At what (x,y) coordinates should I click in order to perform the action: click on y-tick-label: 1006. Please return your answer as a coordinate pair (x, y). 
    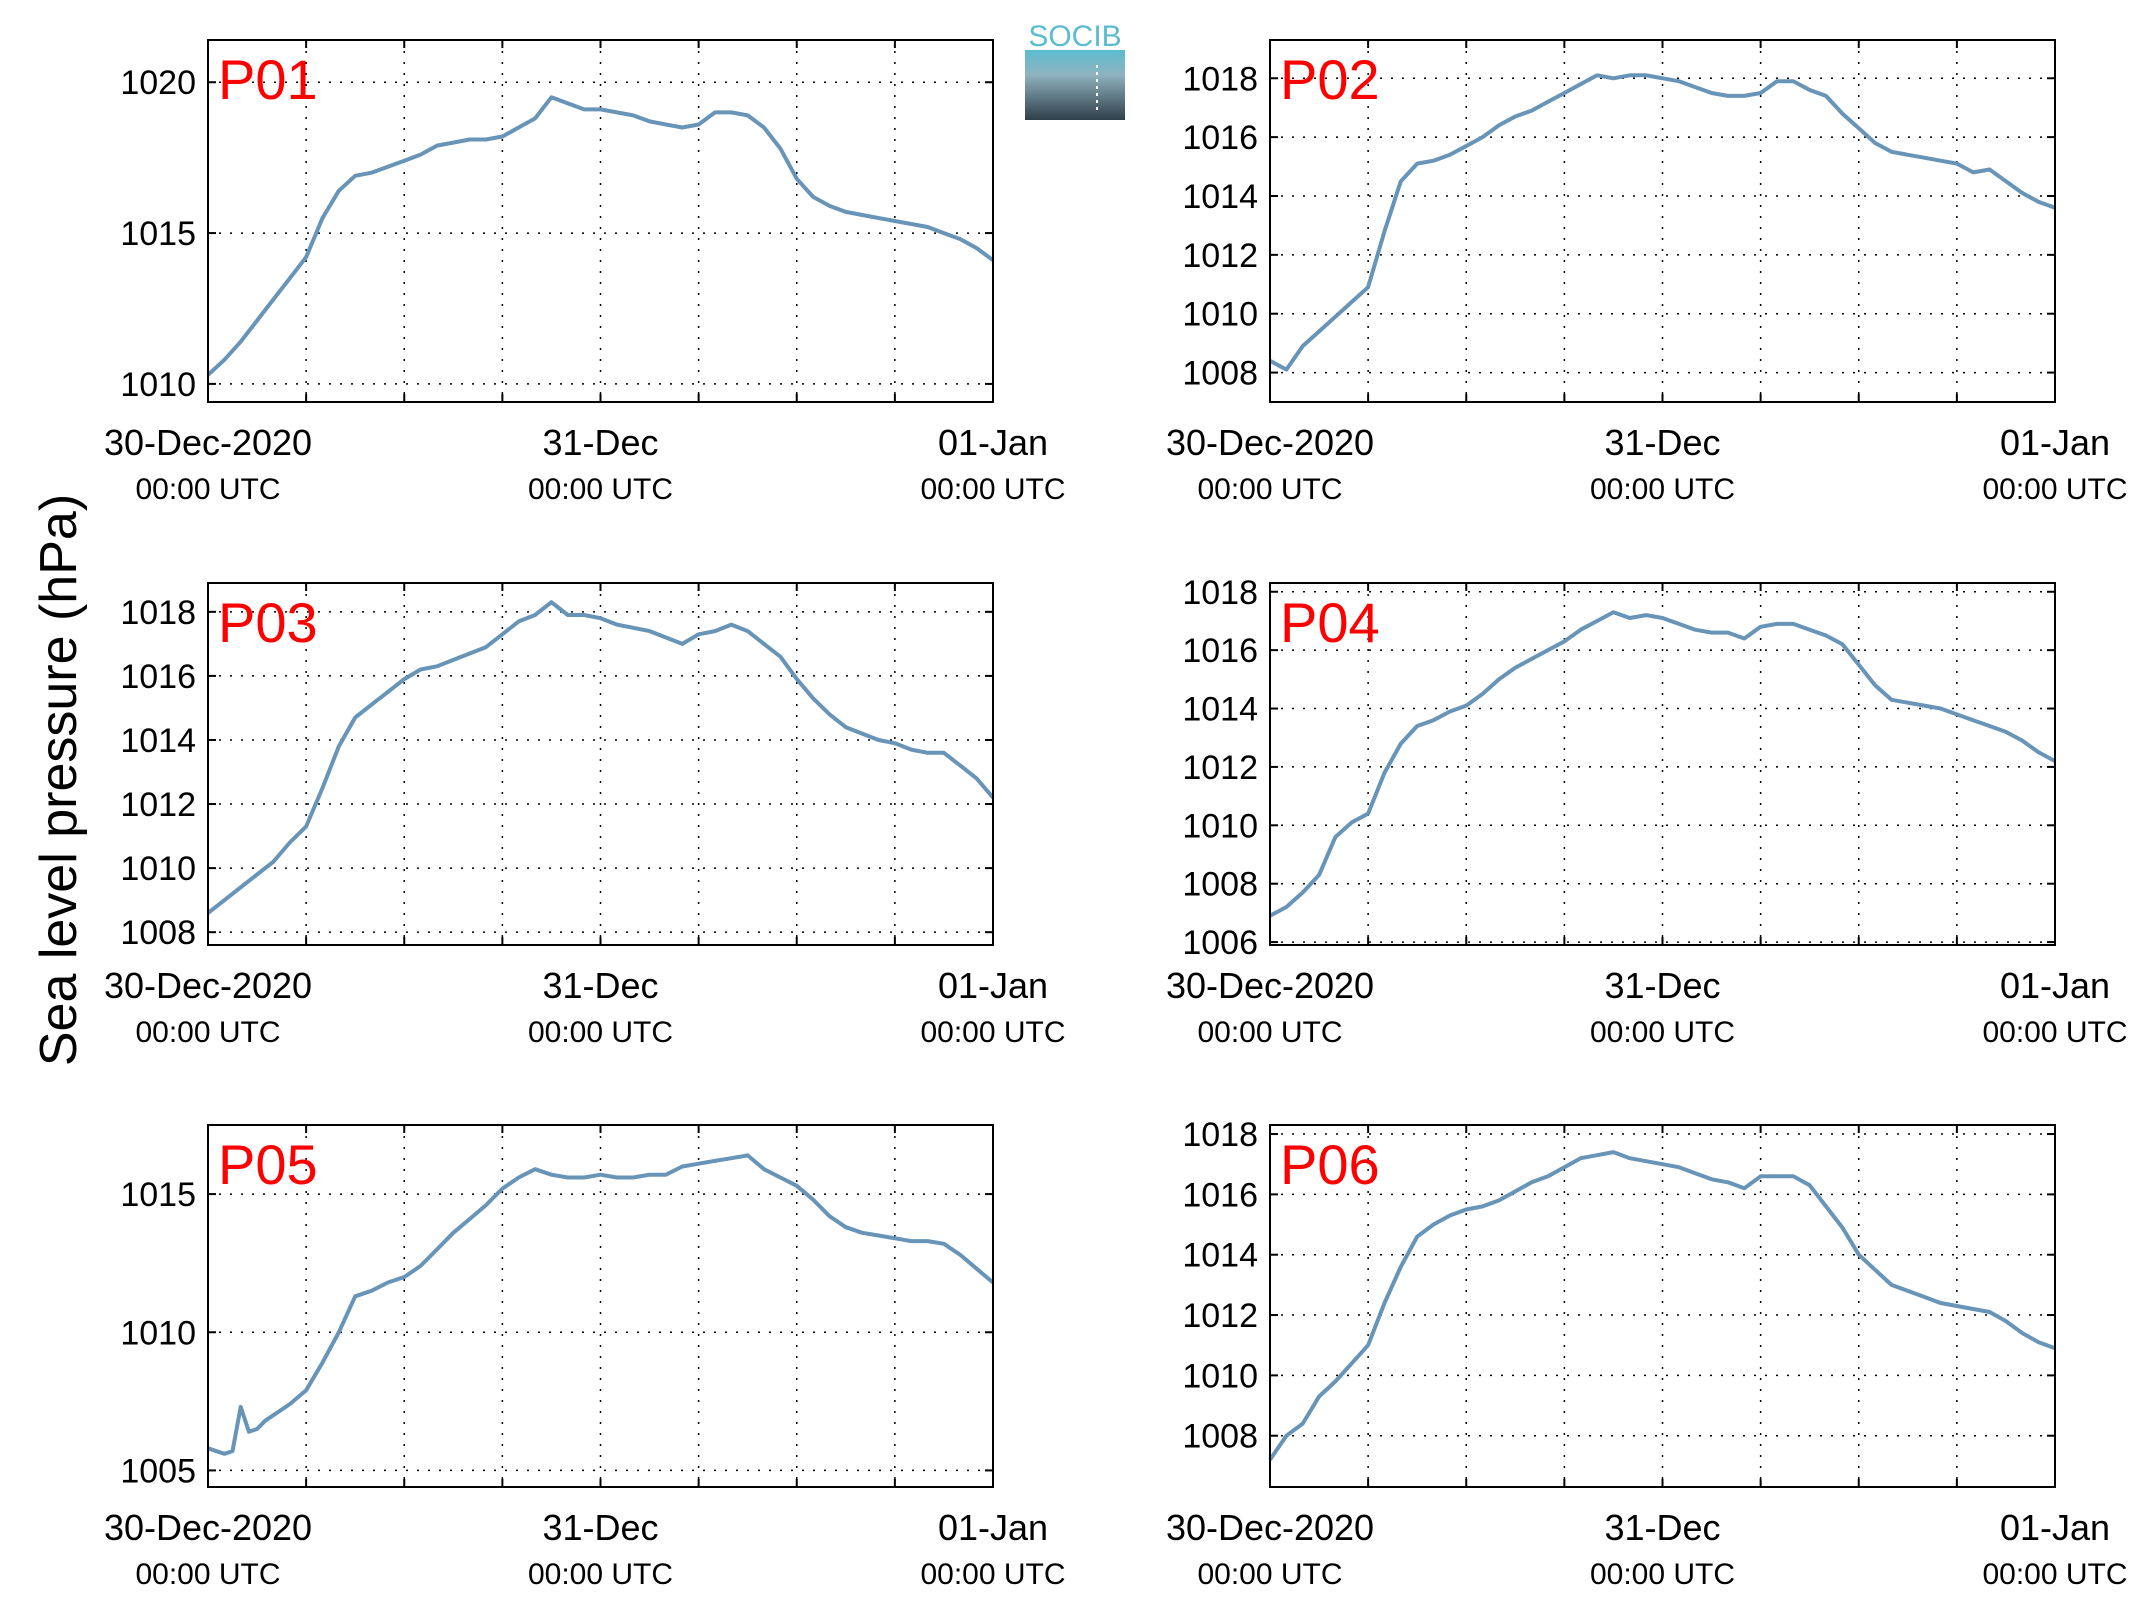
    Looking at the image, I should click on (1220, 943).